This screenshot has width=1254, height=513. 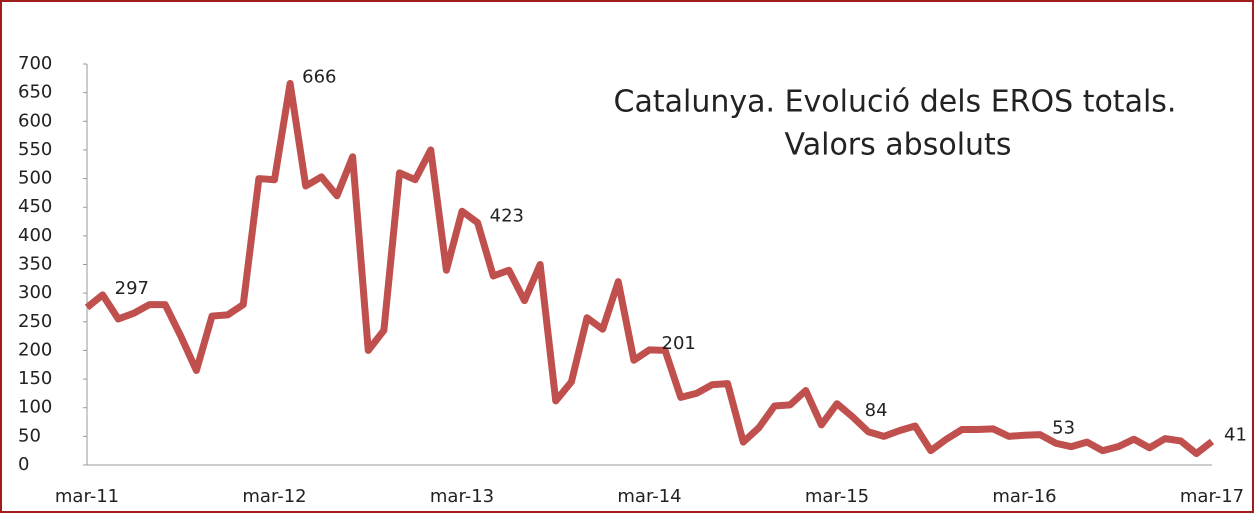 What do you see at coordinates (35, 378) in the screenshot?
I see `y-tick-label: 150` at bounding box center [35, 378].